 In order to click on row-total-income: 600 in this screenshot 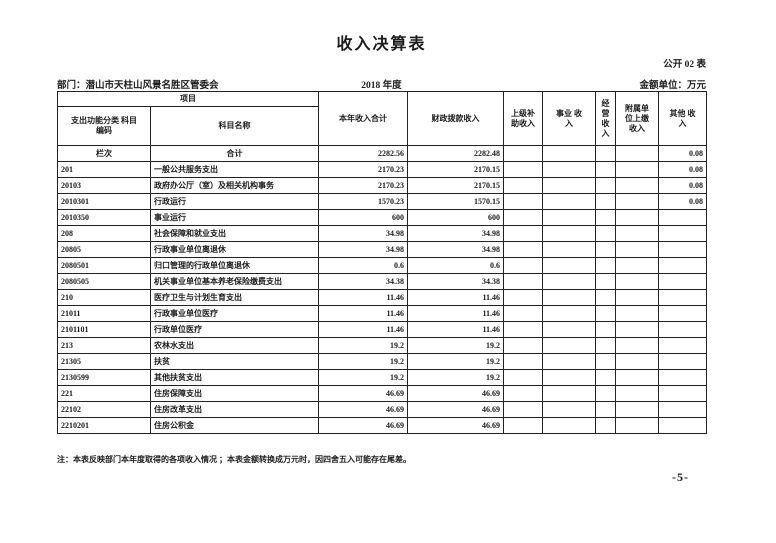, I will do `click(363, 217)`.